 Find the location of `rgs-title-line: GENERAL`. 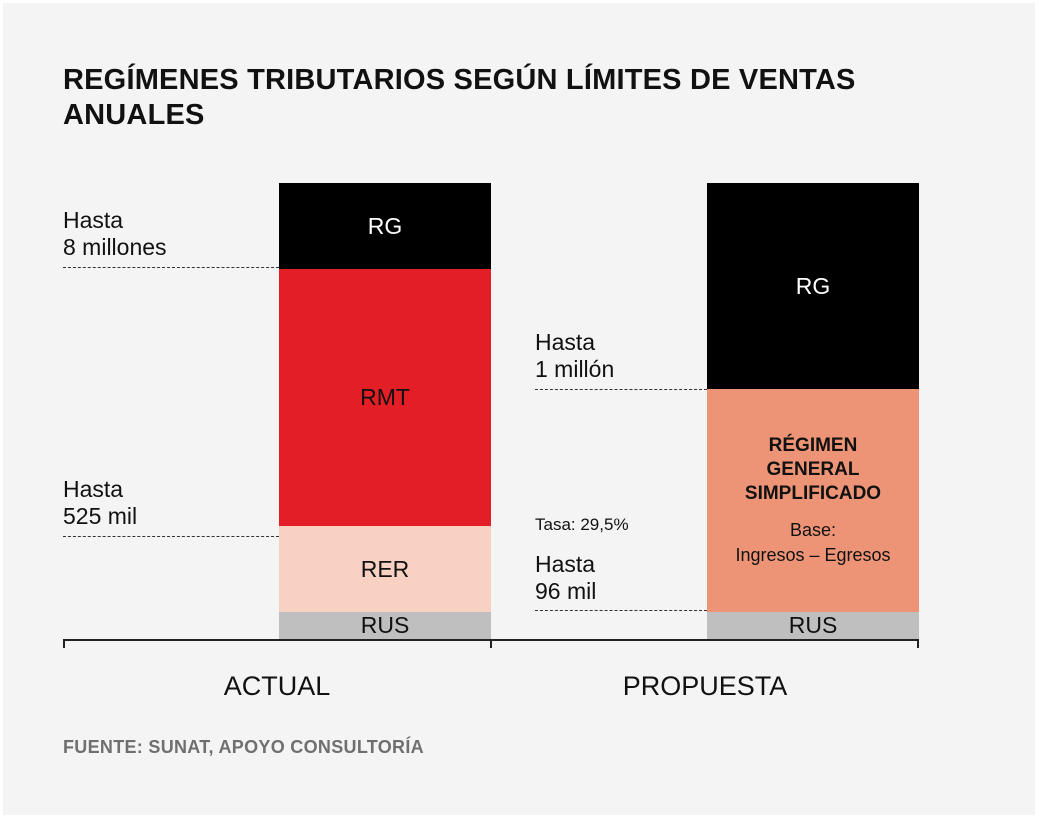

rgs-title-line: GENERAL is located at coordinates (813, 469).